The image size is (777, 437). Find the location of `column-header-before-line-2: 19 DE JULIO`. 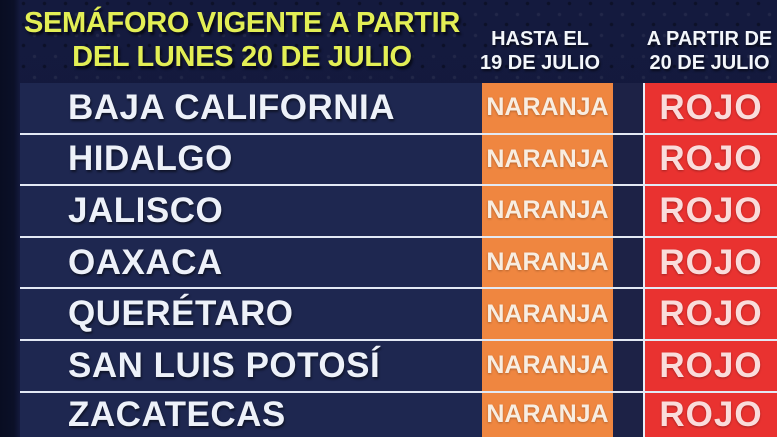

column-header-before-line-2: 19 DE JULIO is located at coordinates (540, 63).